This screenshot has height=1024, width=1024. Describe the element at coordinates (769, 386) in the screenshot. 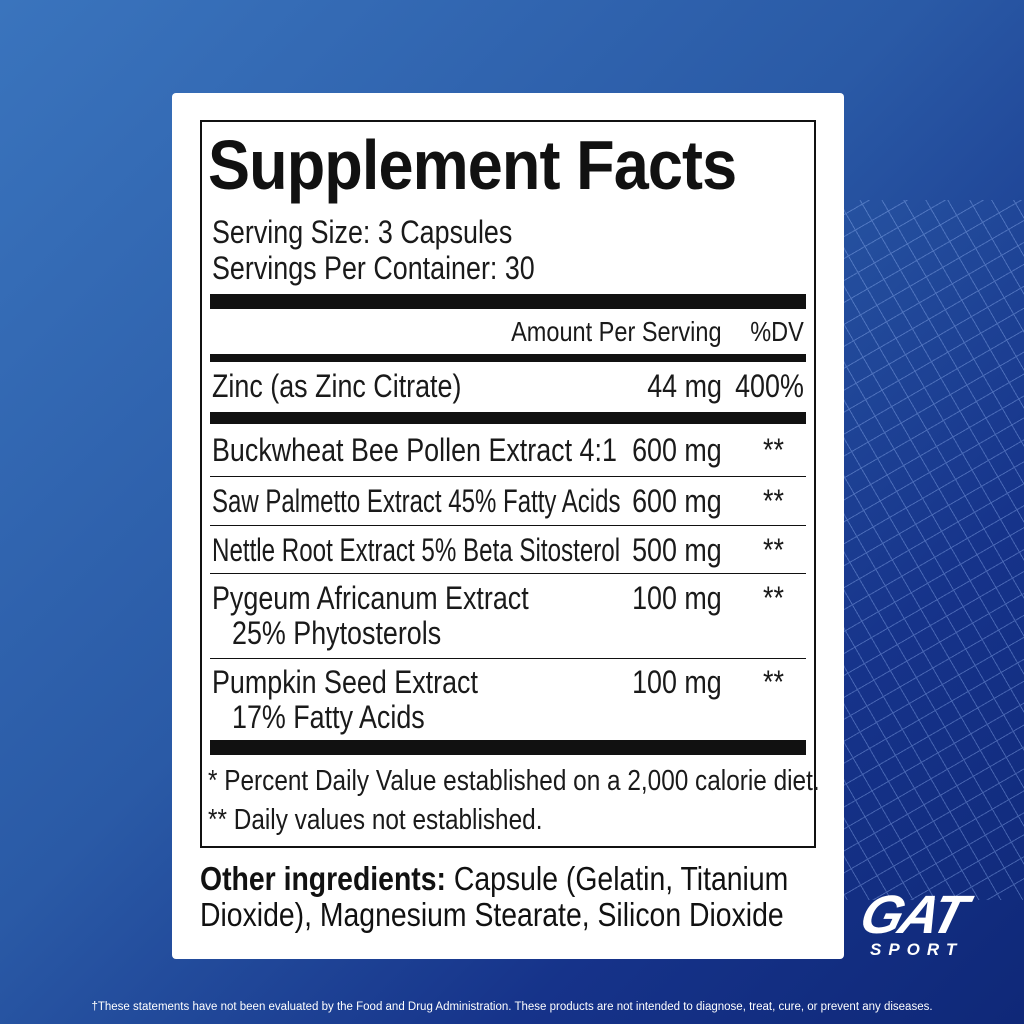

I see `ingredient-dv: 400%` at that location.